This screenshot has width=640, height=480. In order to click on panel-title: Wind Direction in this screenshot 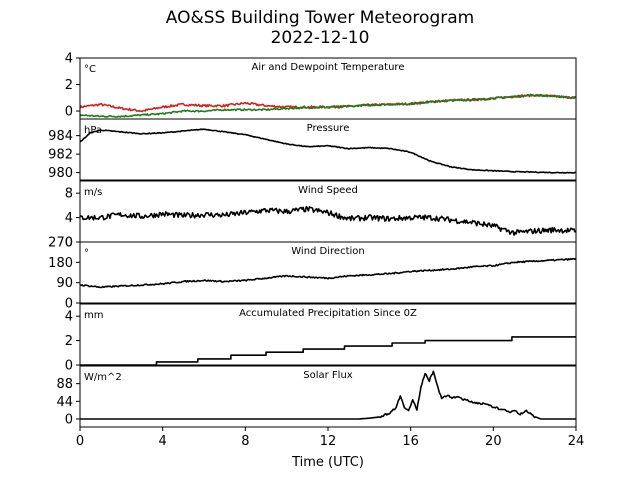, I will do `click(328, 251)`.